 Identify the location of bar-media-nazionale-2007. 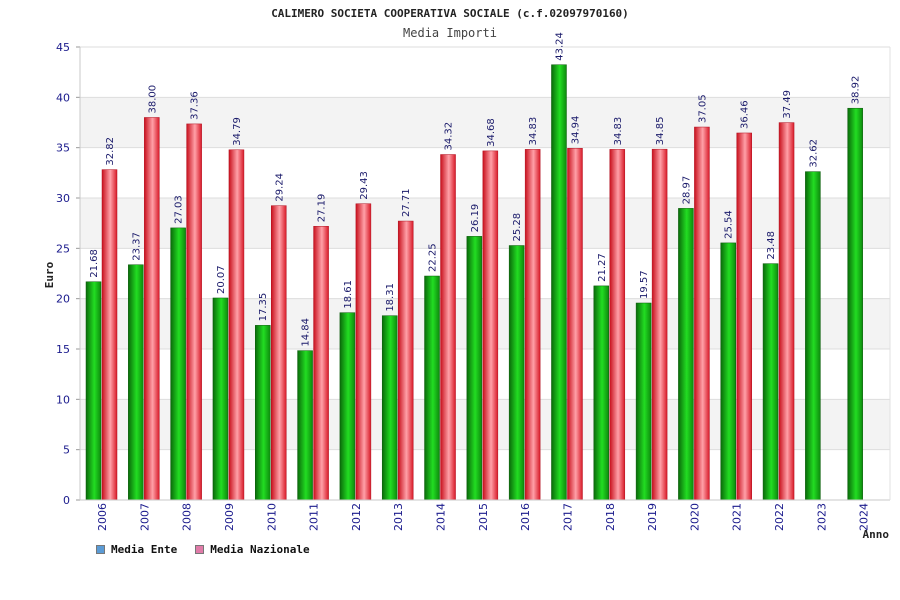
(152, 309).